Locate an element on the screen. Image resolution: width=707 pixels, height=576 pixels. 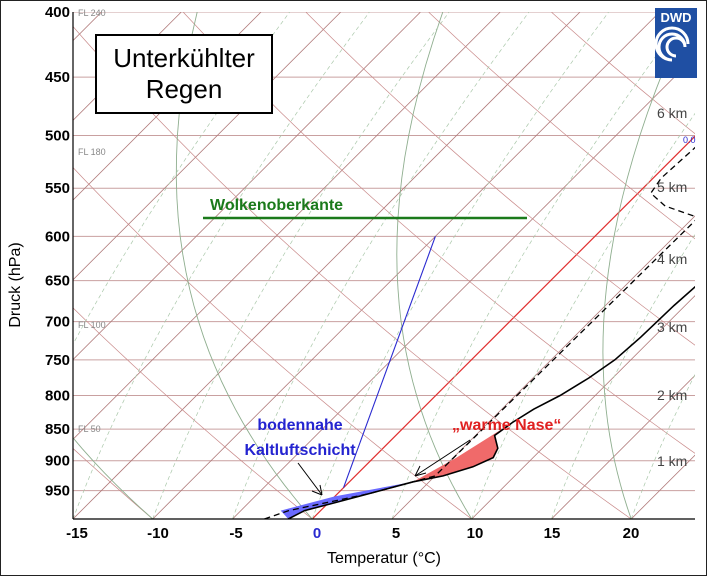
y-tick-label: 400 is located at coordinates (57, 12).